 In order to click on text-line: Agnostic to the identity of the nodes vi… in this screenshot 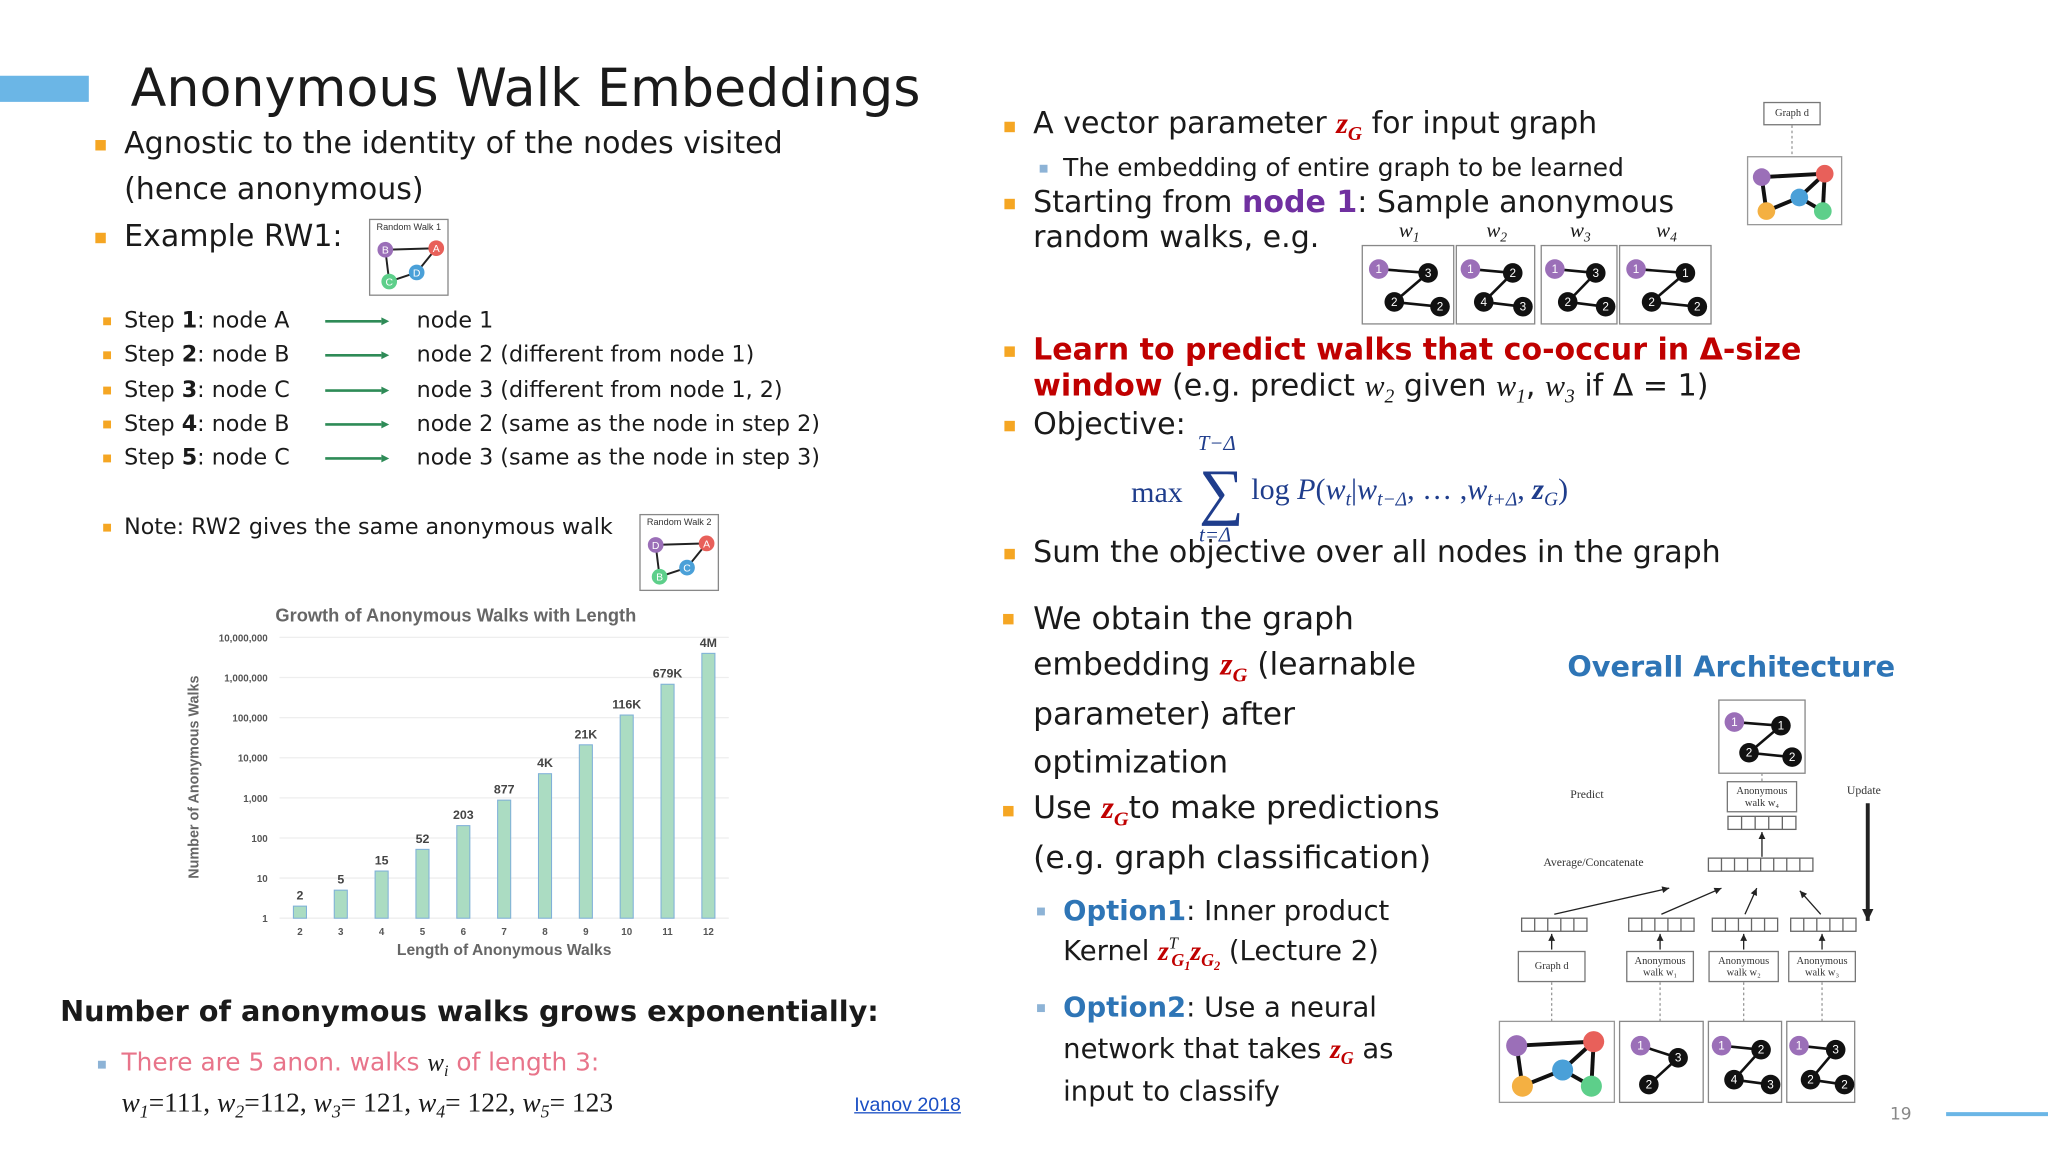, I will do `click(453, 145)`.